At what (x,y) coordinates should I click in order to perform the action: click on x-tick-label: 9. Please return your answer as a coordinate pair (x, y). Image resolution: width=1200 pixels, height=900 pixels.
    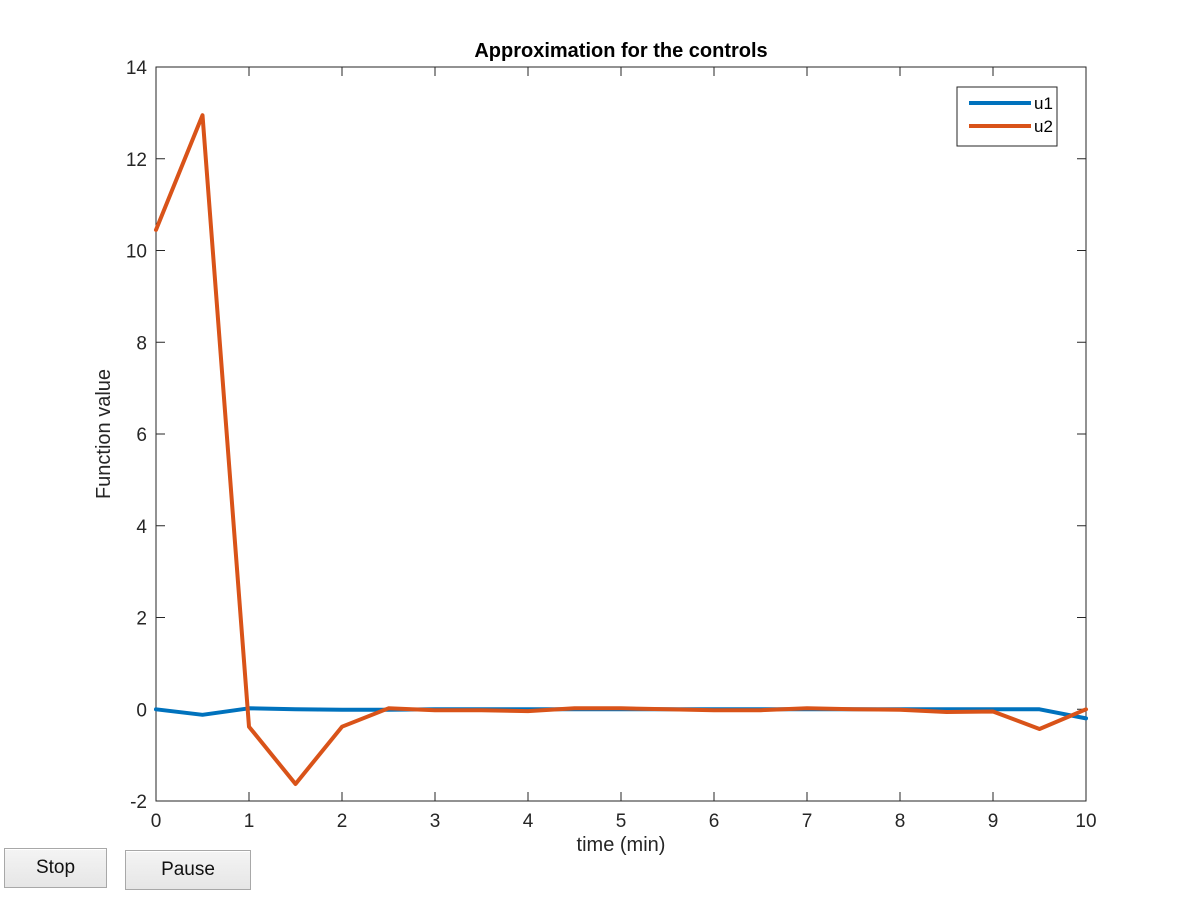
    Looking at the image, I should click on (993, 821).